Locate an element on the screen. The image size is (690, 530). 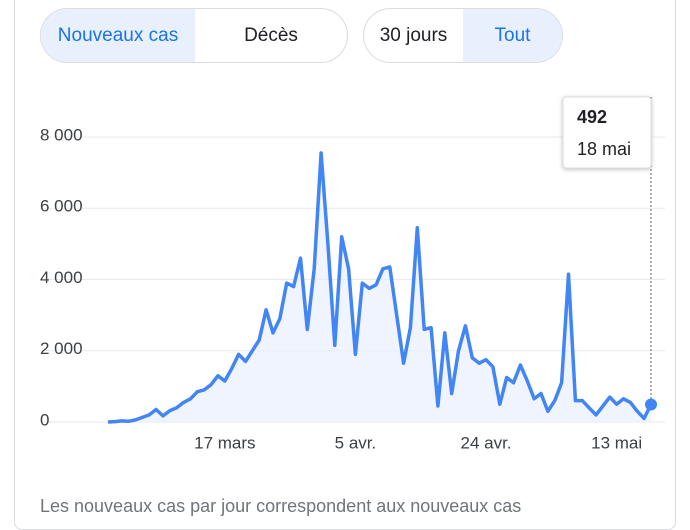
y-tick-label: 6 000 is located at coordinates (61, 206).